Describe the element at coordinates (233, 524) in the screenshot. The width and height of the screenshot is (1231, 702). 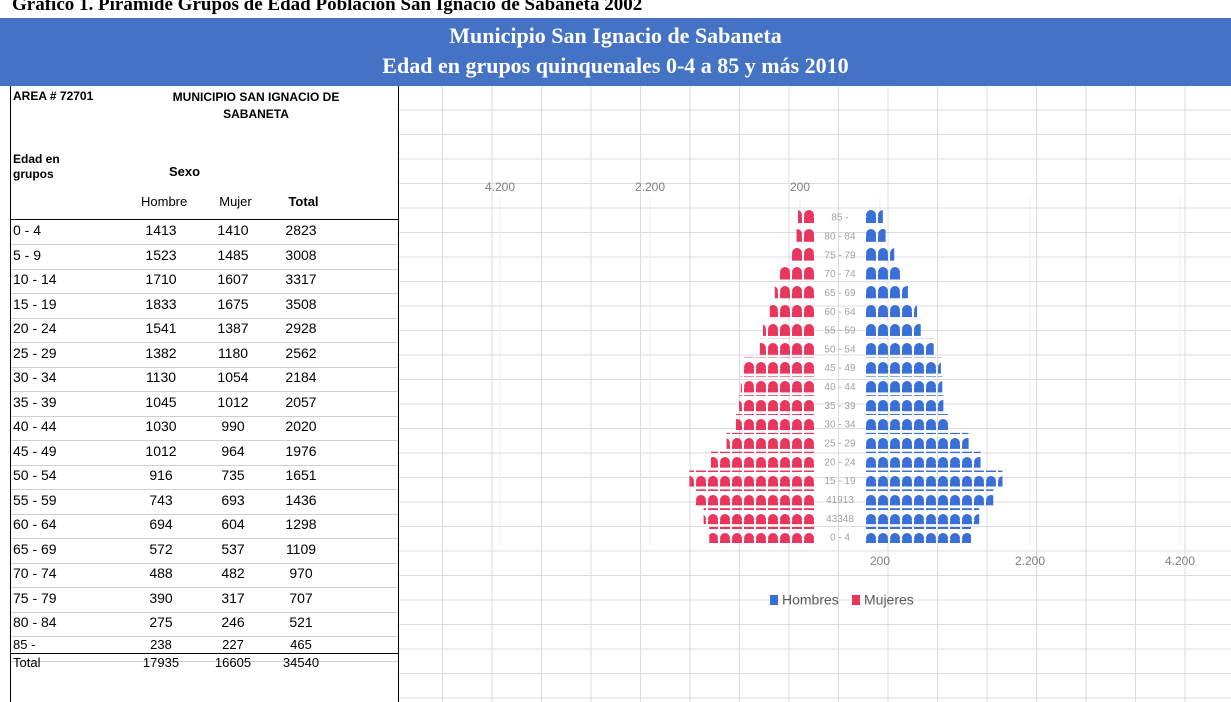
I see `table-value: 604` at that location.